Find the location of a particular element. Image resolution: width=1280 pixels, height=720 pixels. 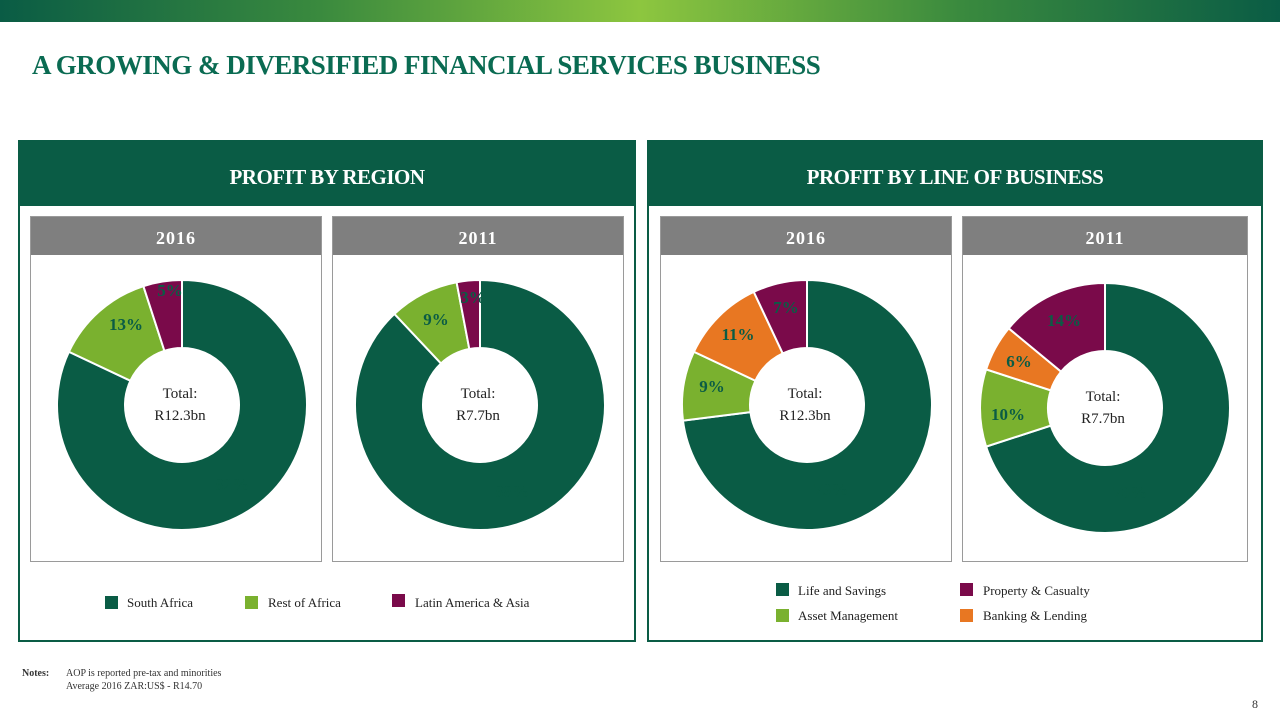

data-label-asset-management-2011: 10% is located at coordinates (1008, 414).